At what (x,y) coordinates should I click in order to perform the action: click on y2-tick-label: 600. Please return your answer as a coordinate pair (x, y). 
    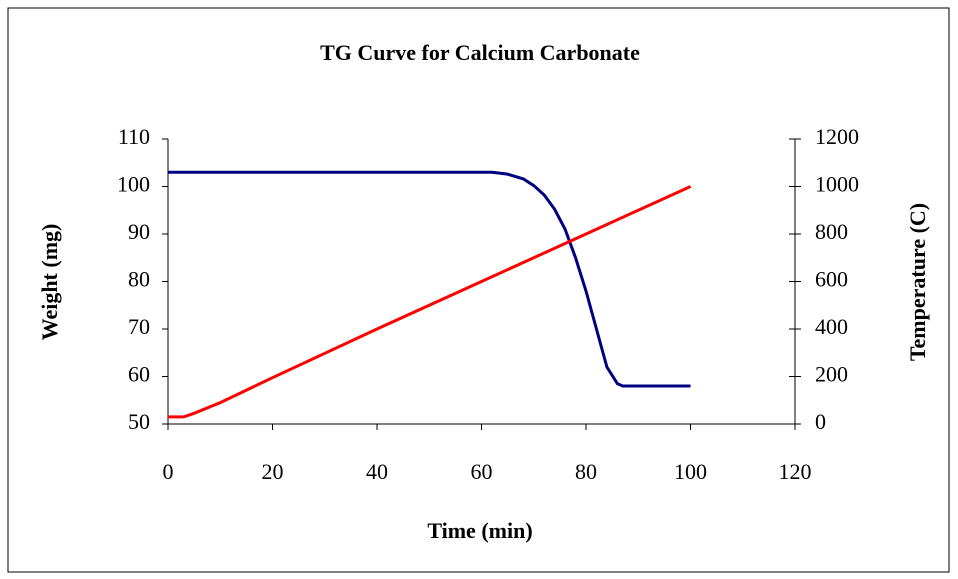
    Looking at the image, I should click on (831, 279).